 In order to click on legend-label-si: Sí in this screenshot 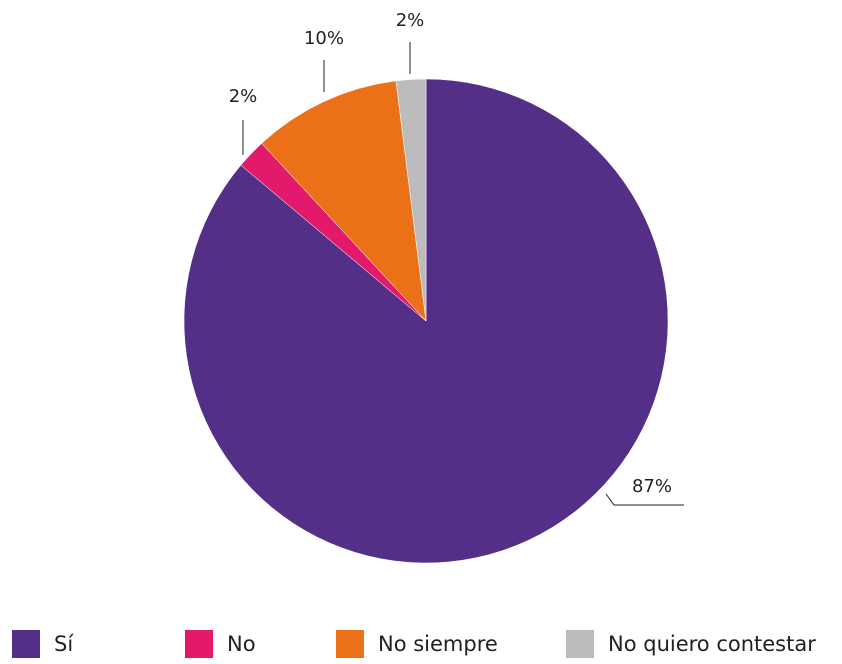, I will do `click(64, 644)`.